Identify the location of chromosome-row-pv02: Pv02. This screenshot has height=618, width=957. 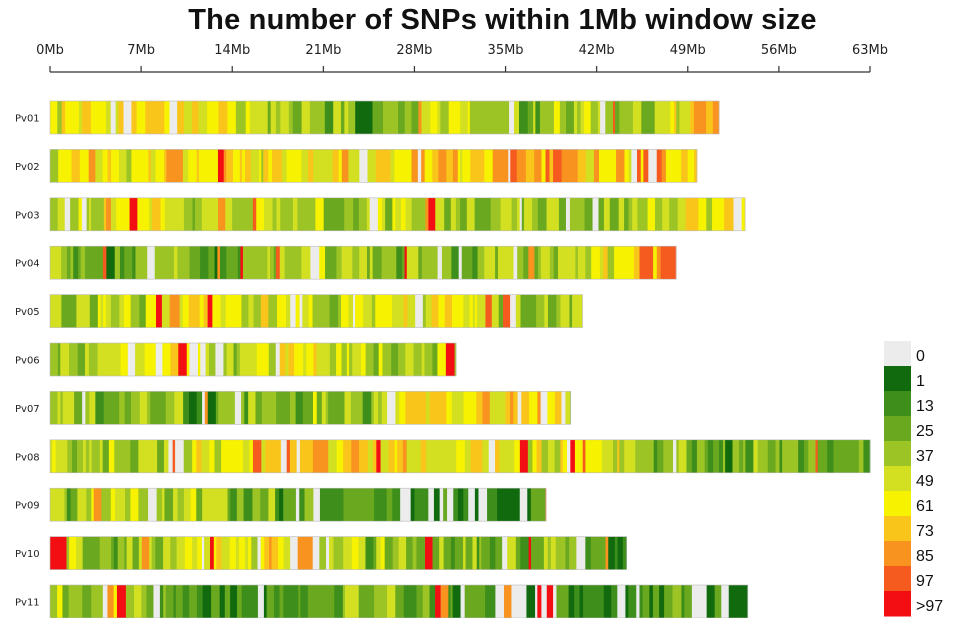
(356, 166).